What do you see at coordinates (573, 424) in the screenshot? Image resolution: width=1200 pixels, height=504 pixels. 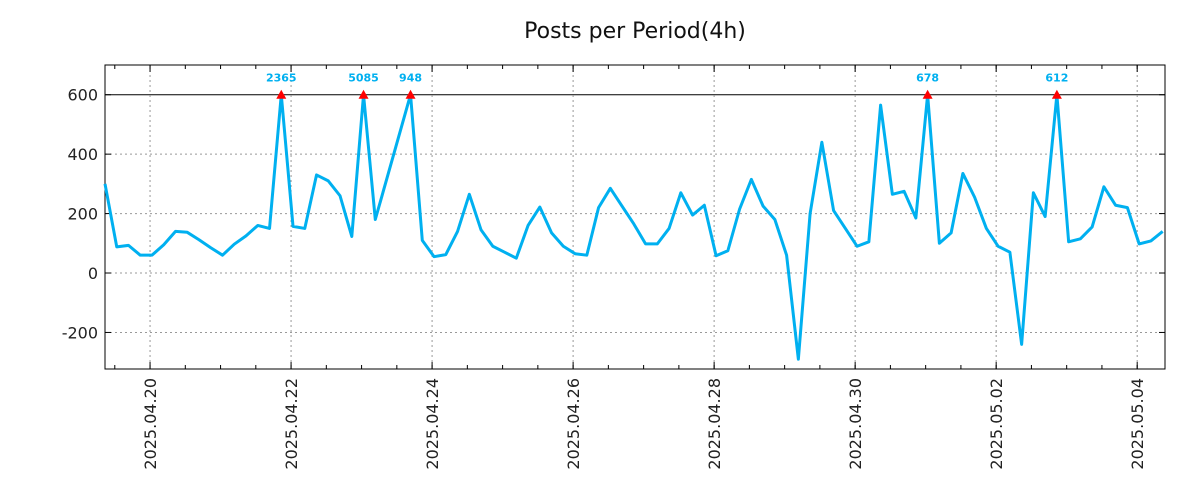 I see `x-tick-label: 2025.04.26` at bounding box center [573, 424].